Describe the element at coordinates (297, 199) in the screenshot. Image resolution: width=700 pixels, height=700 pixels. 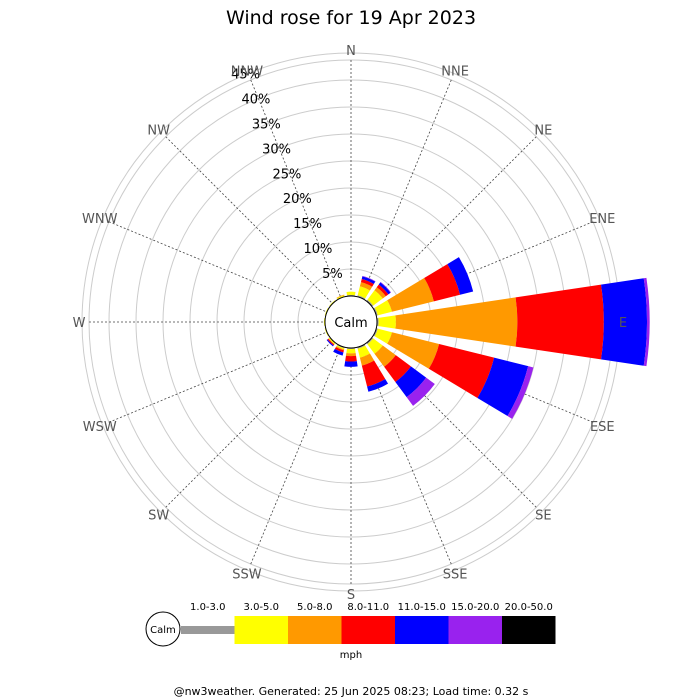
I see `ring-label-4: 20%` at that location.